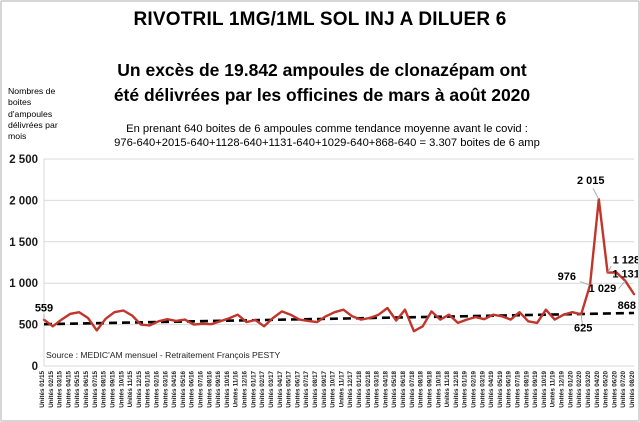 The width and height of the screenshot is (640, 422). What do you see at coordinates (359, 389) in the screenshot?
I see `x-axis-tick-label: Unités 01/18` at bounding box center [359, 389].